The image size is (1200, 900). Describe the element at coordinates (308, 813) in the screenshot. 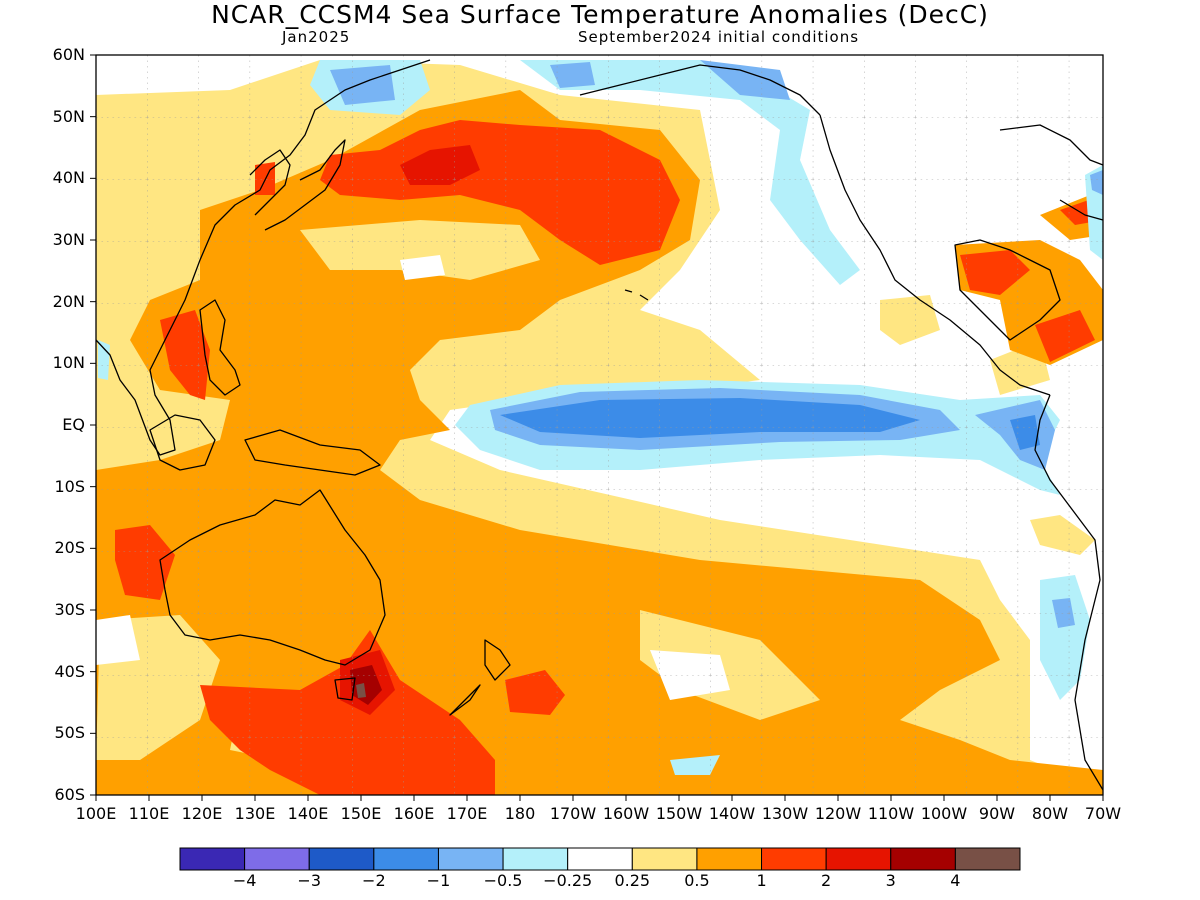

I see `lon-label: 140E` at that location.